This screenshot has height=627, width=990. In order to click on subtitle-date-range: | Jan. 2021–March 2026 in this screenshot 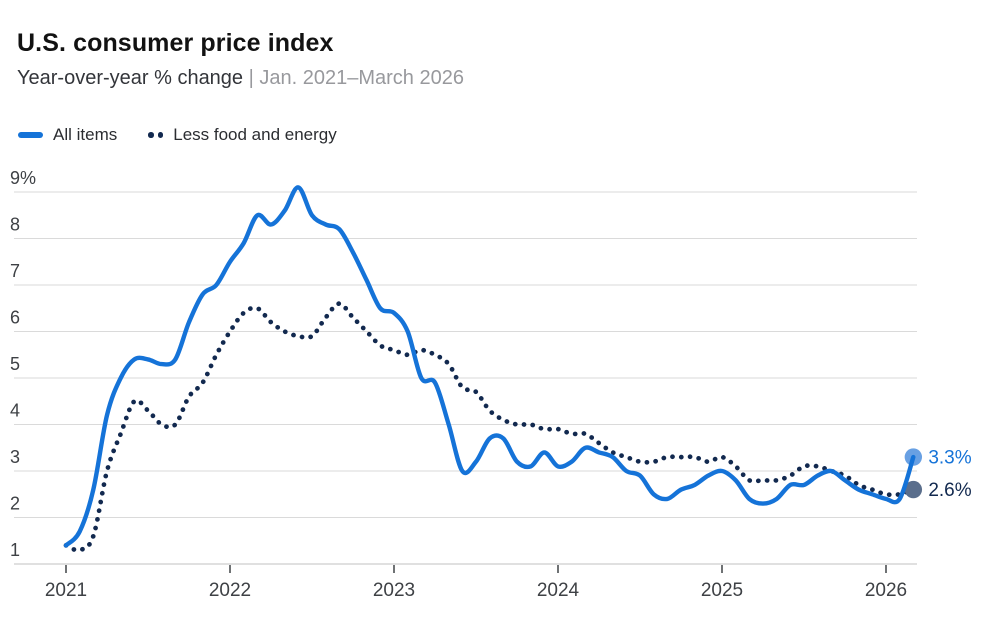, I will do `click(356, 78)`.